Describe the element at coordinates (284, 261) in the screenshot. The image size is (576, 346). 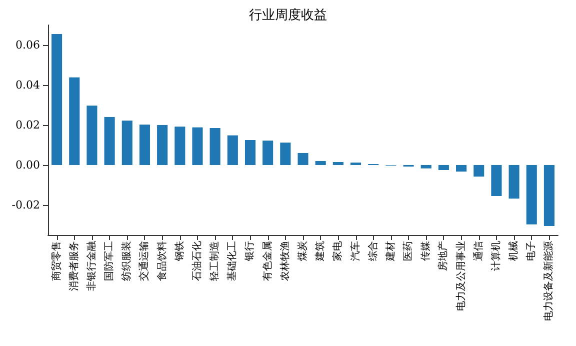
I see `x-tick-label: 农林牧渔` at that location.